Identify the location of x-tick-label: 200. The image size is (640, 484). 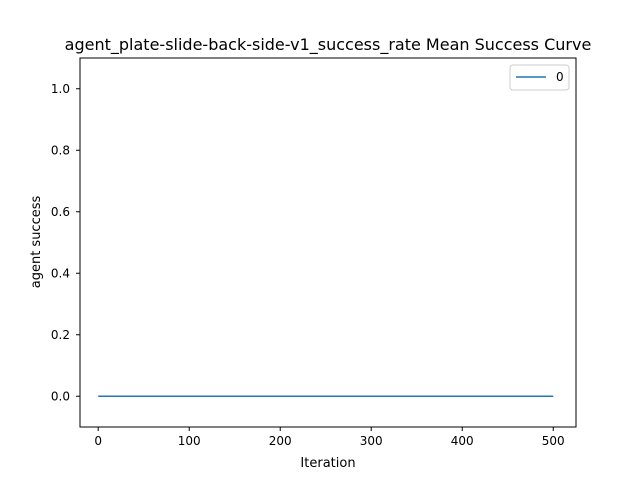
(280, 441).